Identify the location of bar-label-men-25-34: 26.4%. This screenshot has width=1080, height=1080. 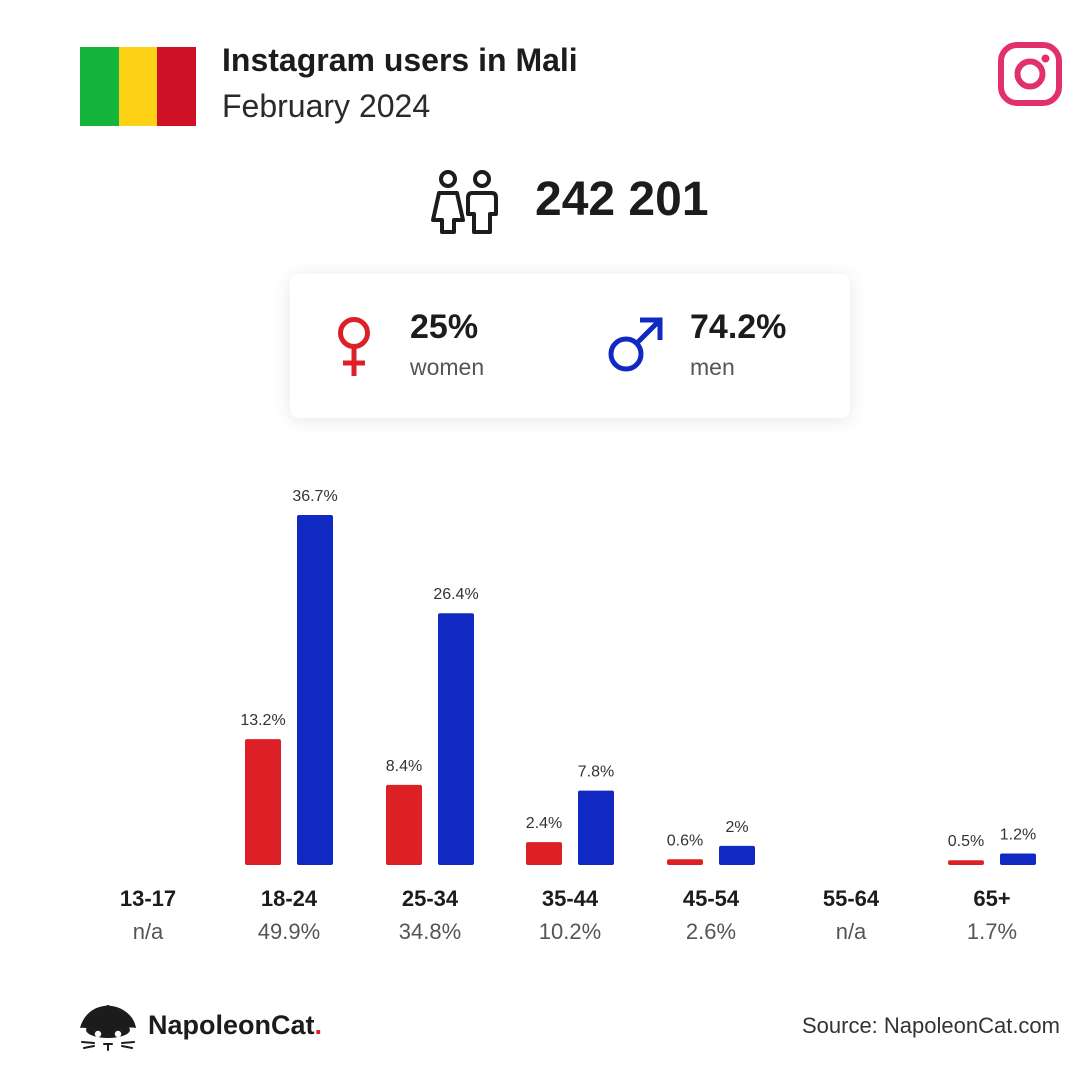
(455, 594).